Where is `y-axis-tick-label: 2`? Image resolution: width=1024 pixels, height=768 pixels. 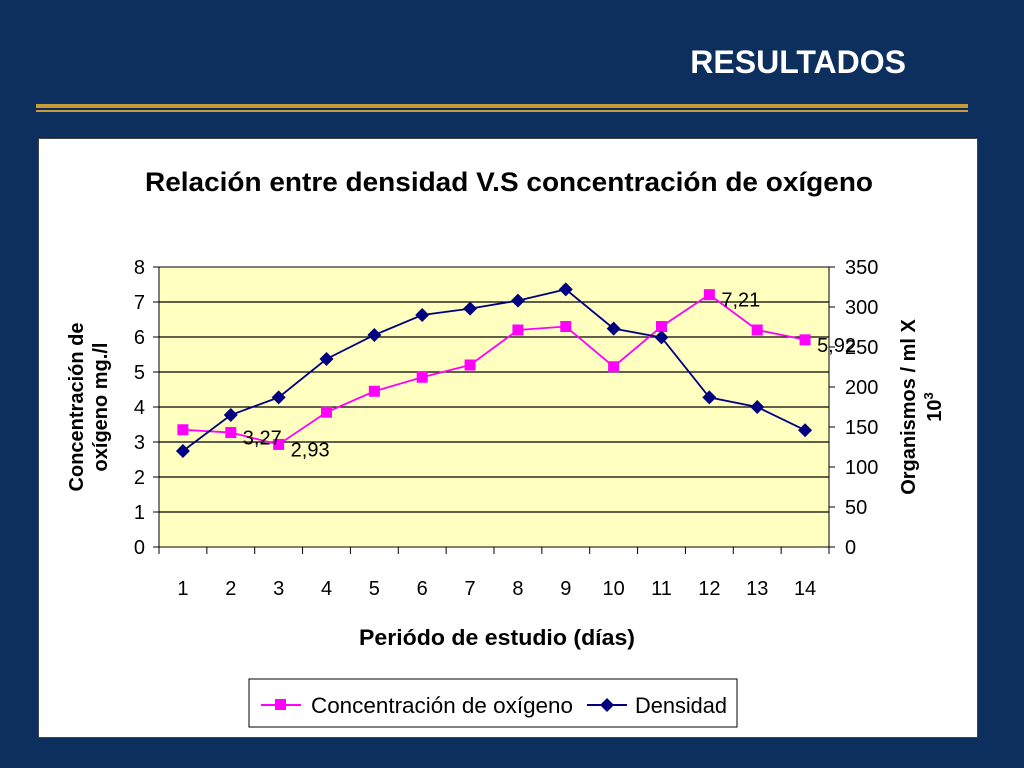 y-axis-tick-label: 2 is located at coordinates (139, 478).